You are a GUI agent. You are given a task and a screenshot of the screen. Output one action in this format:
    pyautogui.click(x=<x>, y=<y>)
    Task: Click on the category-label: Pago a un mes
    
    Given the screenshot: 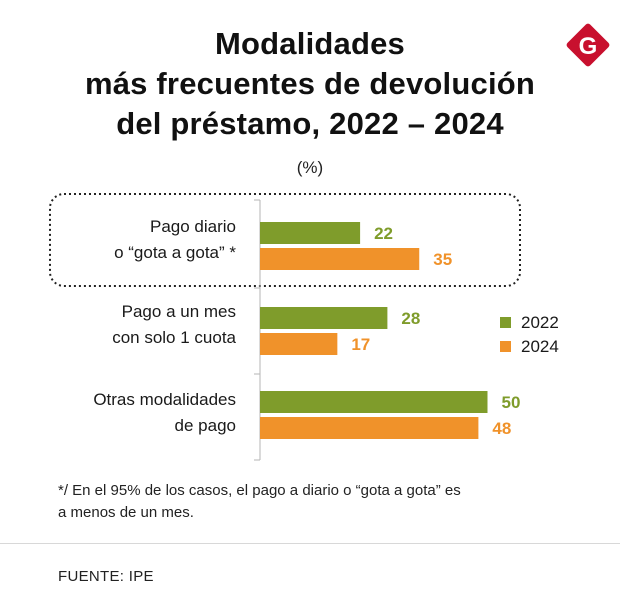 What is the action you would take?
    pyautogui.click(x=179, y=311)
    